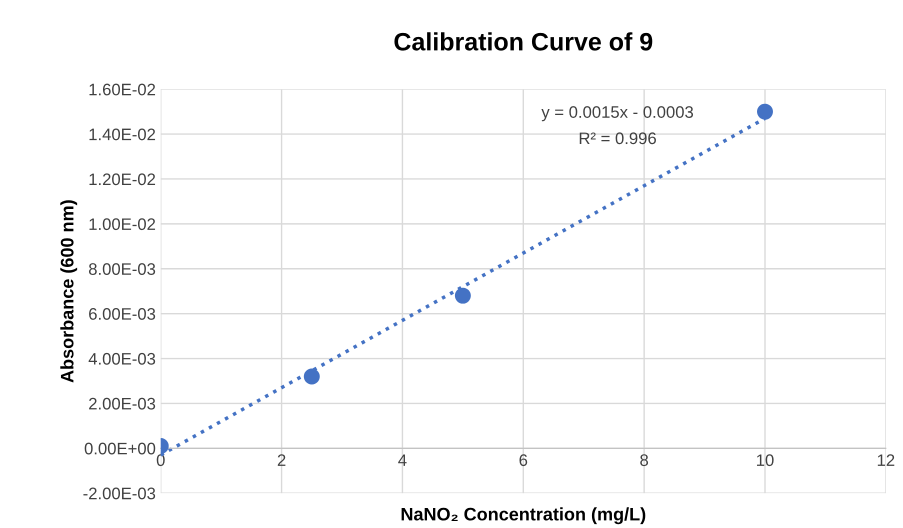 The width and height of the screenshot is (903, 528). I want to click on x-tick-label: 12, so click(886, 460).